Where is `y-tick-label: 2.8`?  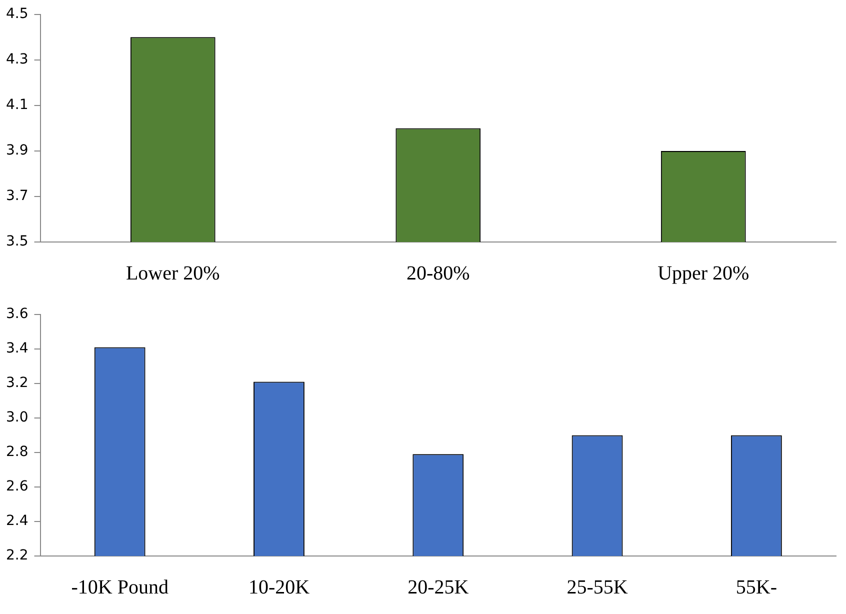
y-tick-label: 2.8 is located at coordinates (17, 452).